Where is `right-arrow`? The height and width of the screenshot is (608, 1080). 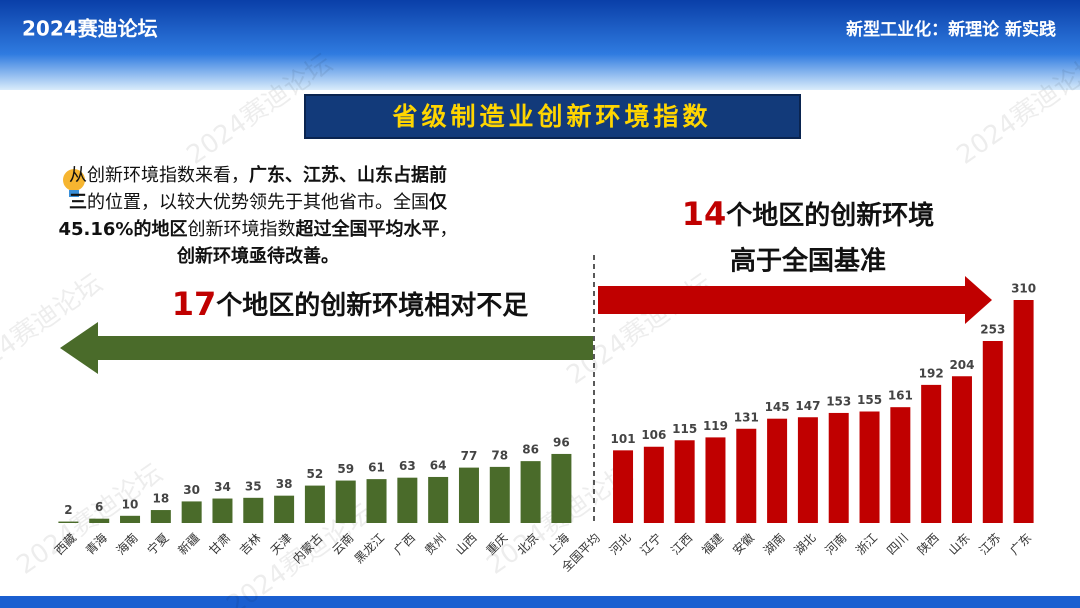 right-arrow is located at coordinates (795, 300).